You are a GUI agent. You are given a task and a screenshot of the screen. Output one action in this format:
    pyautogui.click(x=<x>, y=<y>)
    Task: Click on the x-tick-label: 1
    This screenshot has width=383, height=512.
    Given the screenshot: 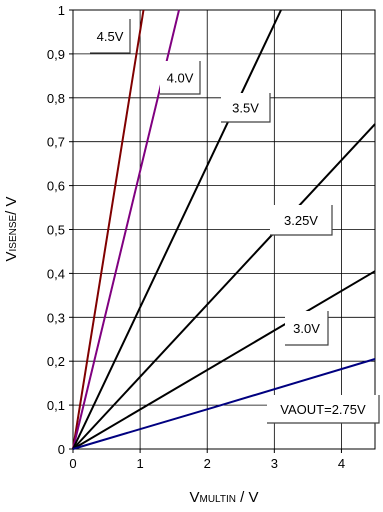 What is the action you would take?
    pyautogui.click(x=139, y=463)
    